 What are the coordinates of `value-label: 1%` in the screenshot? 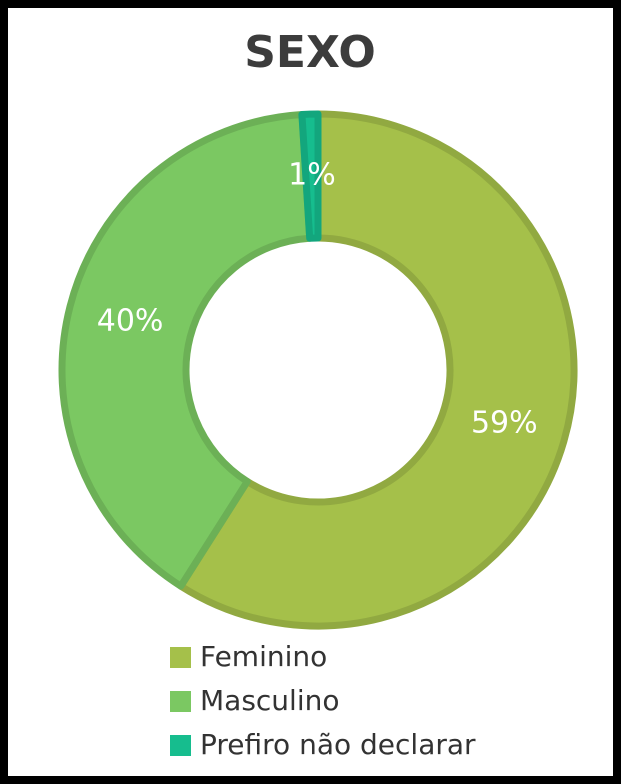 It's located at (312, 175).